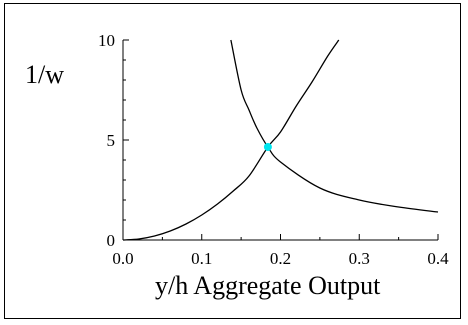 The image size is (468, 325). I want to click on x-tick-label: 0.1, so click(201, 258).